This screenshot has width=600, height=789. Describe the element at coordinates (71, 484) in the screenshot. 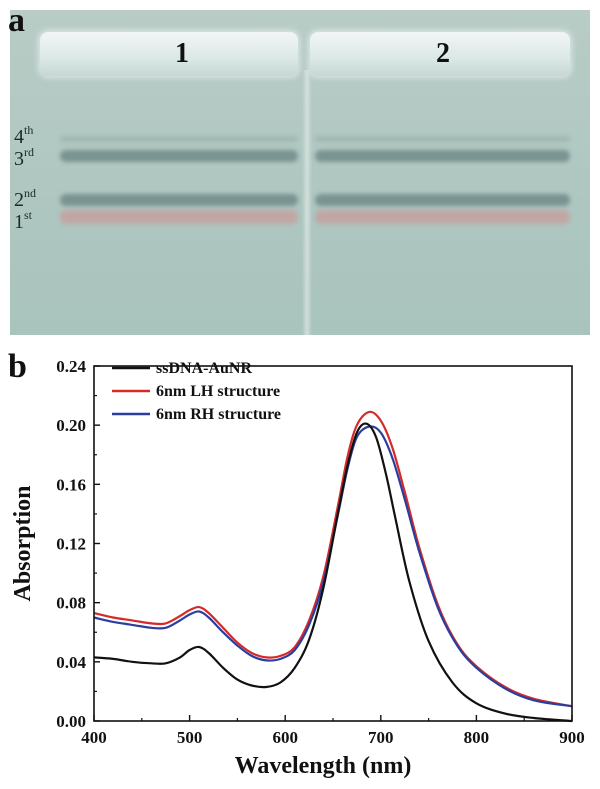

I see `y-tick-label: 0.16` at that location.